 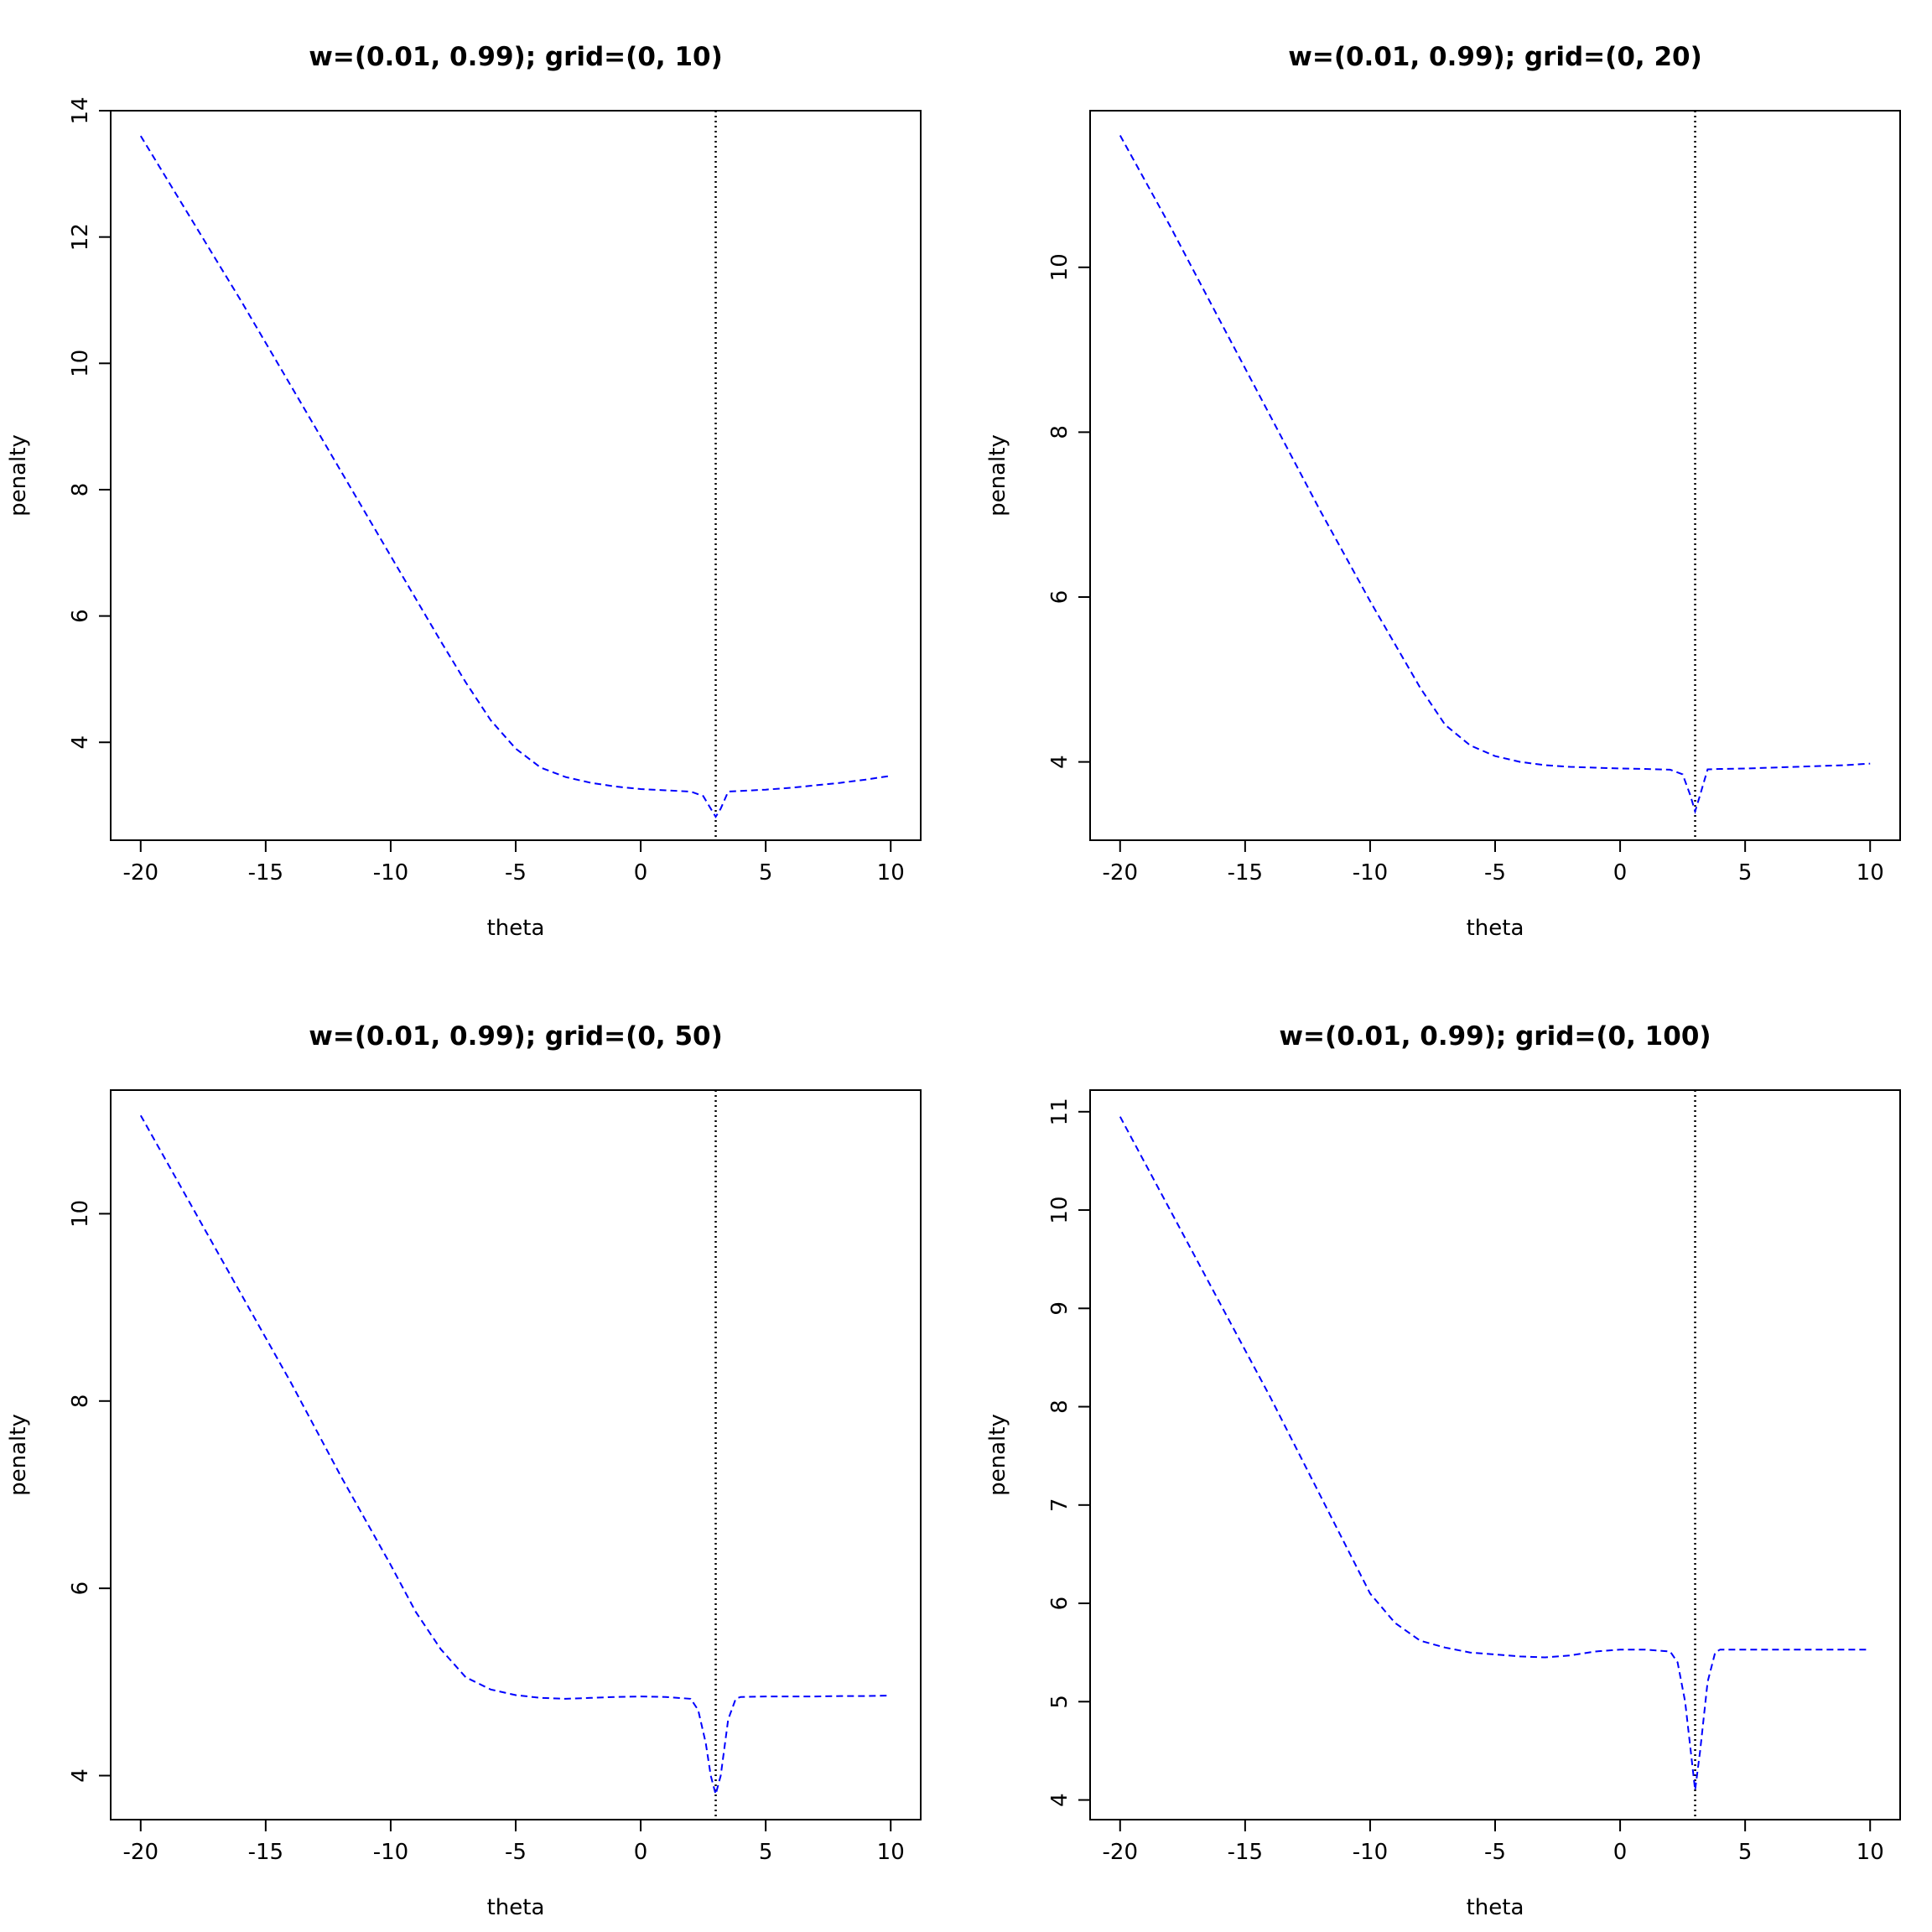 I want to click on y-tick-label: 14, so click(x=80, y=110).